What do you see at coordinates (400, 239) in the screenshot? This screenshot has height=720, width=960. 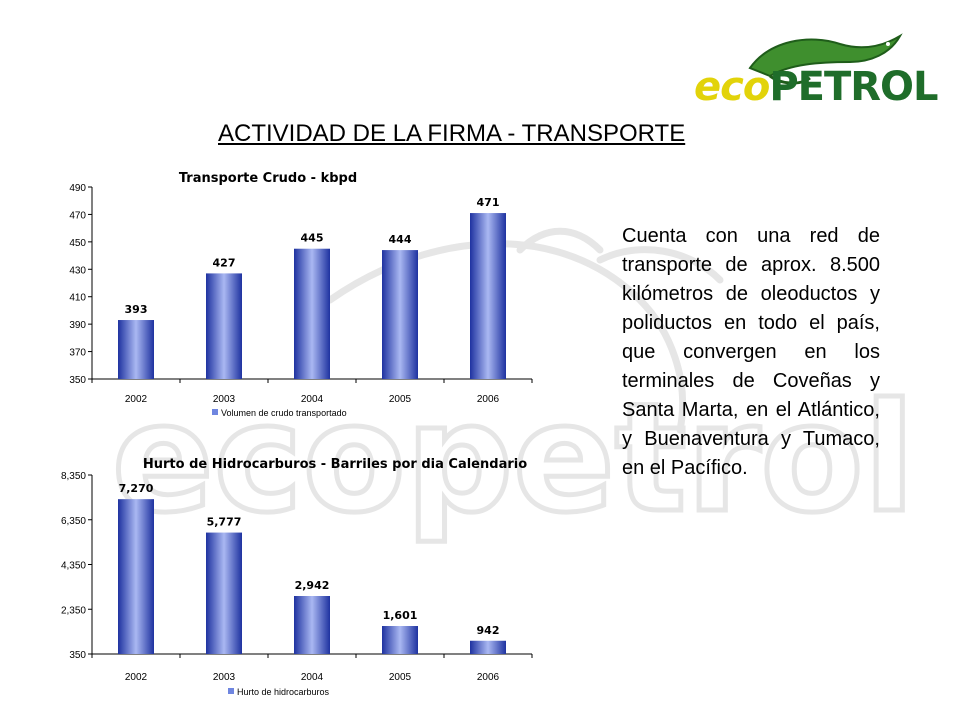 I see `data-label-2005: 444` at bounding box center [400, 239].